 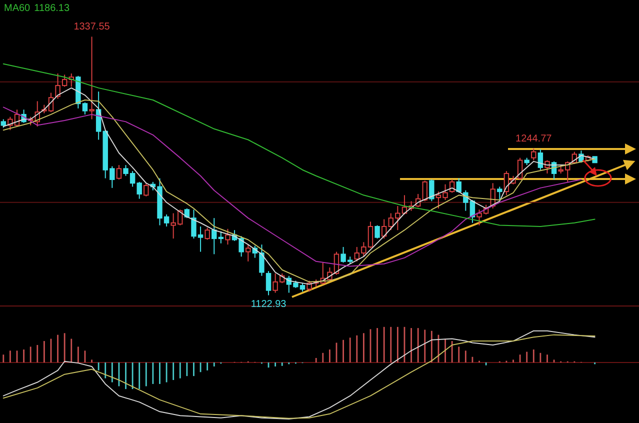 I want to click on annotation: 1337.55, so click(x=92, y=27).